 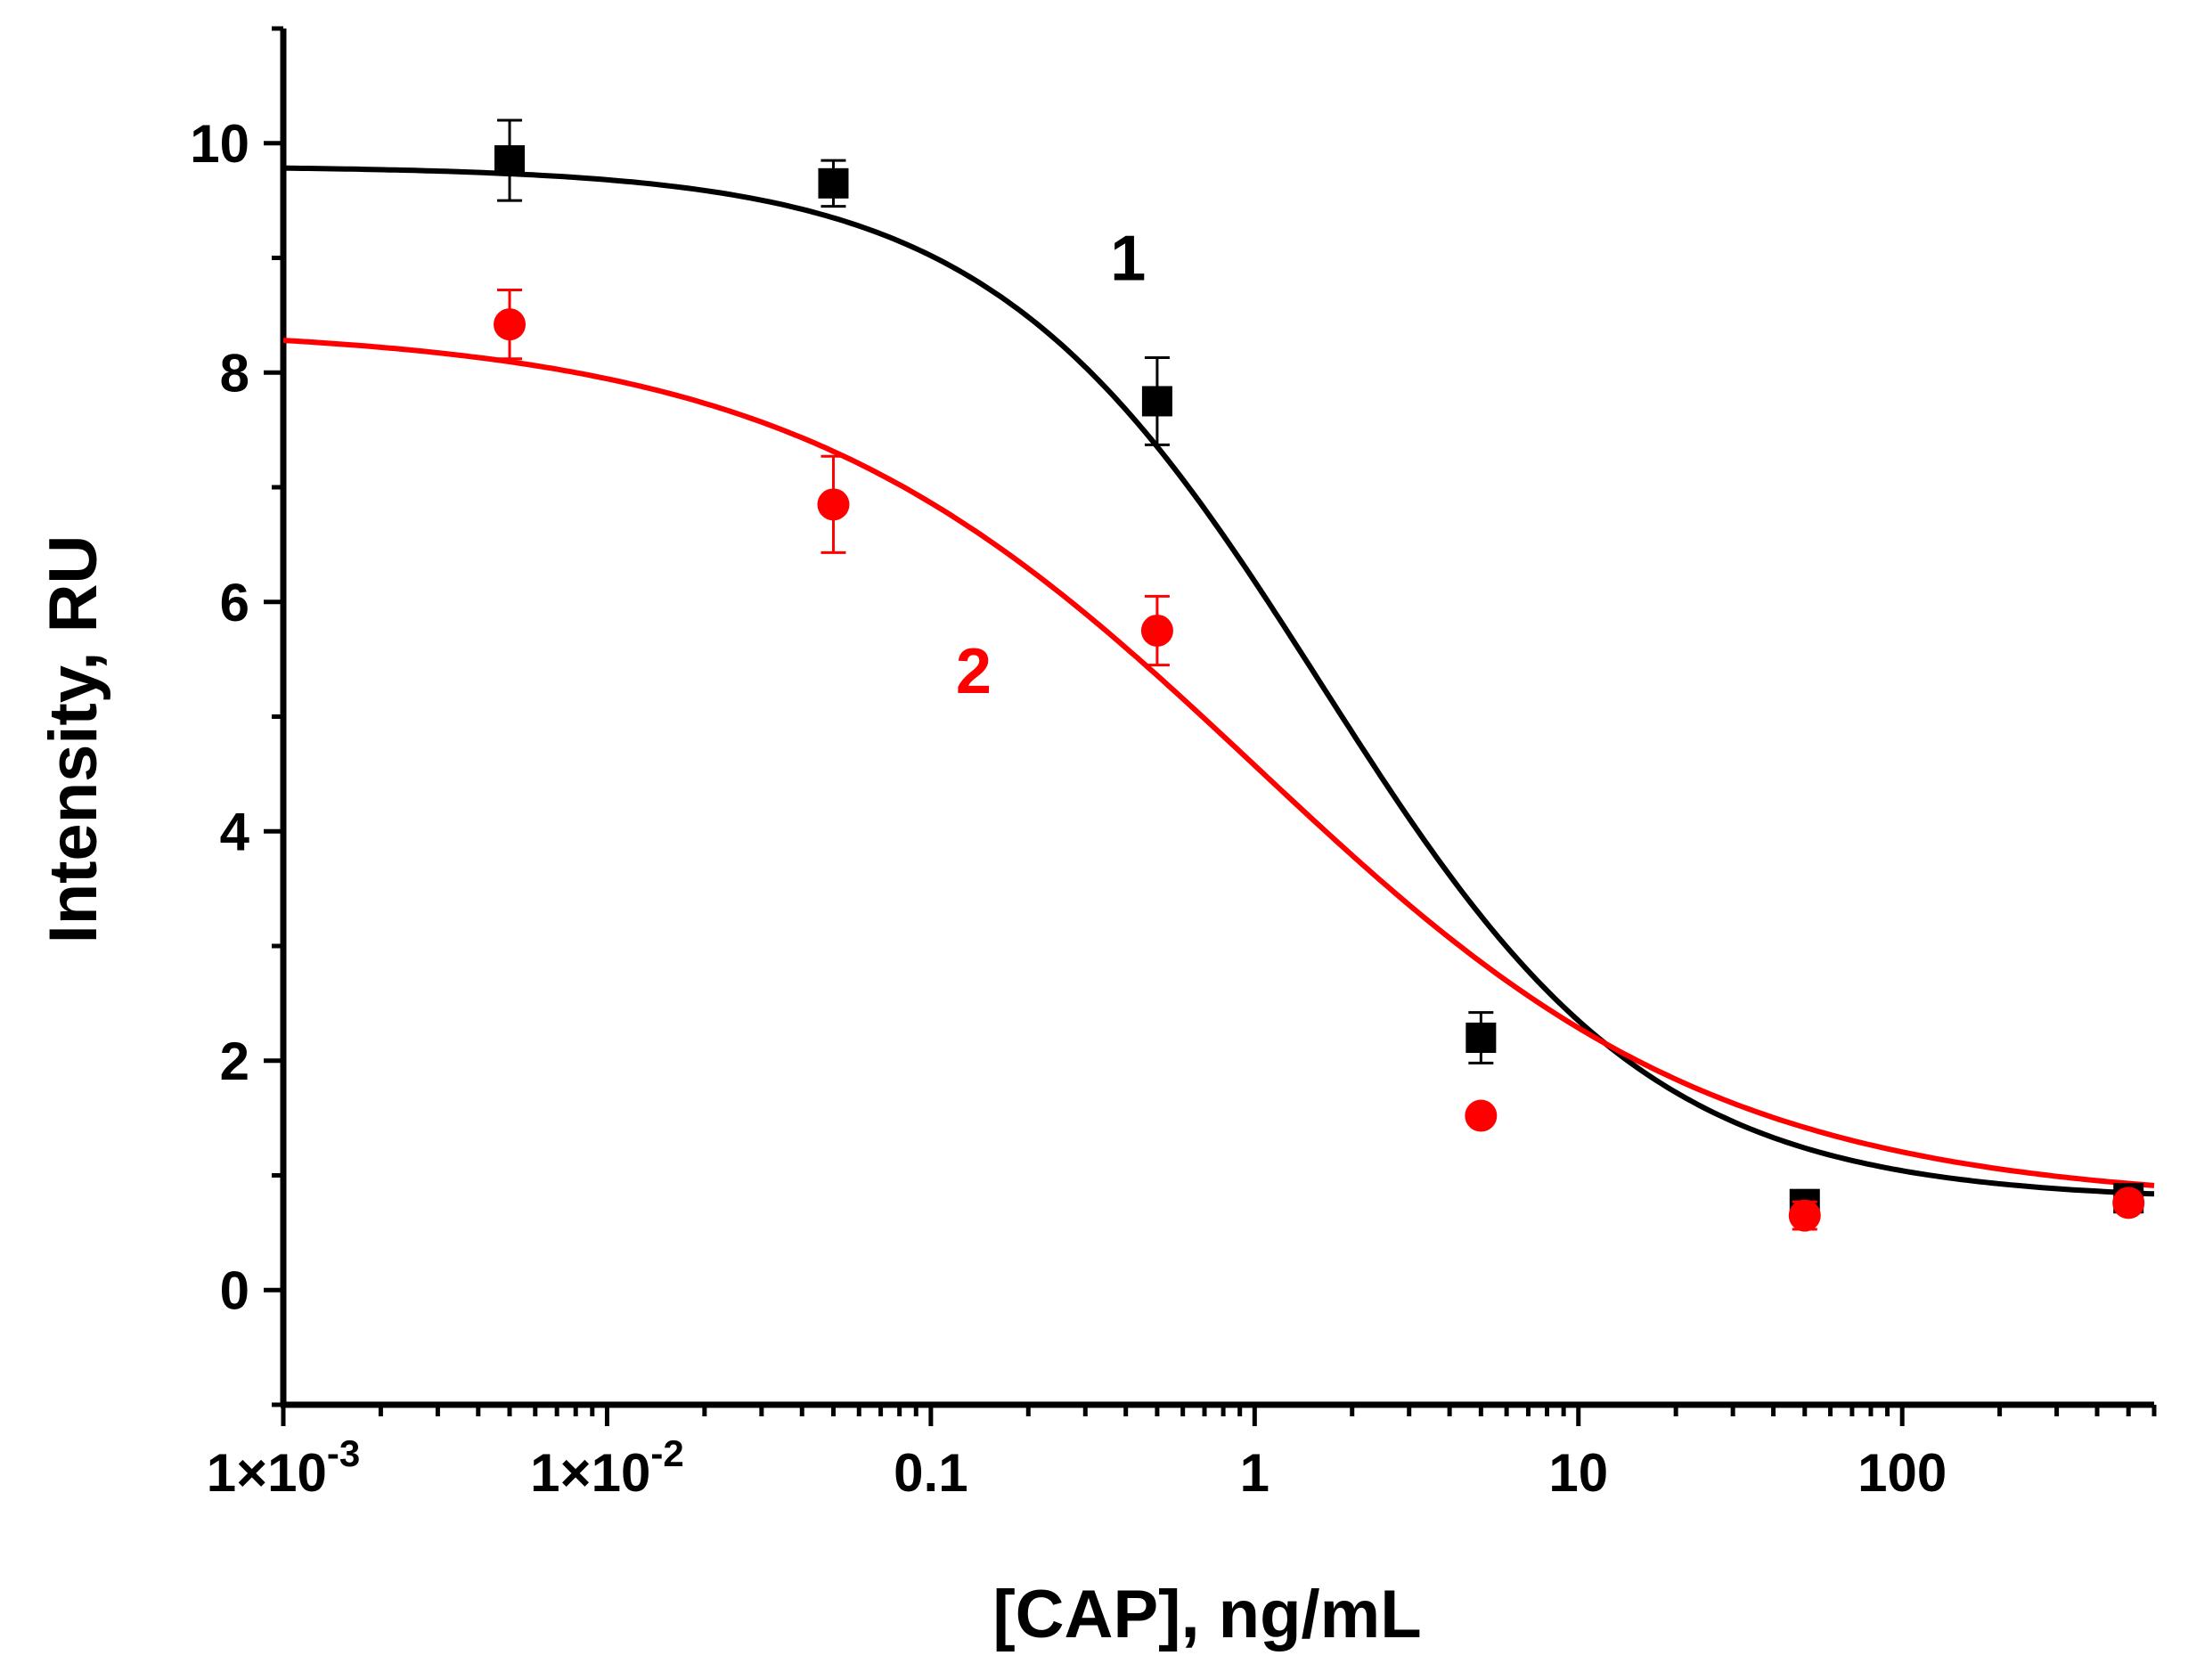 I want to click on x-tick-label: 10, so click(x=1578, y=1473).